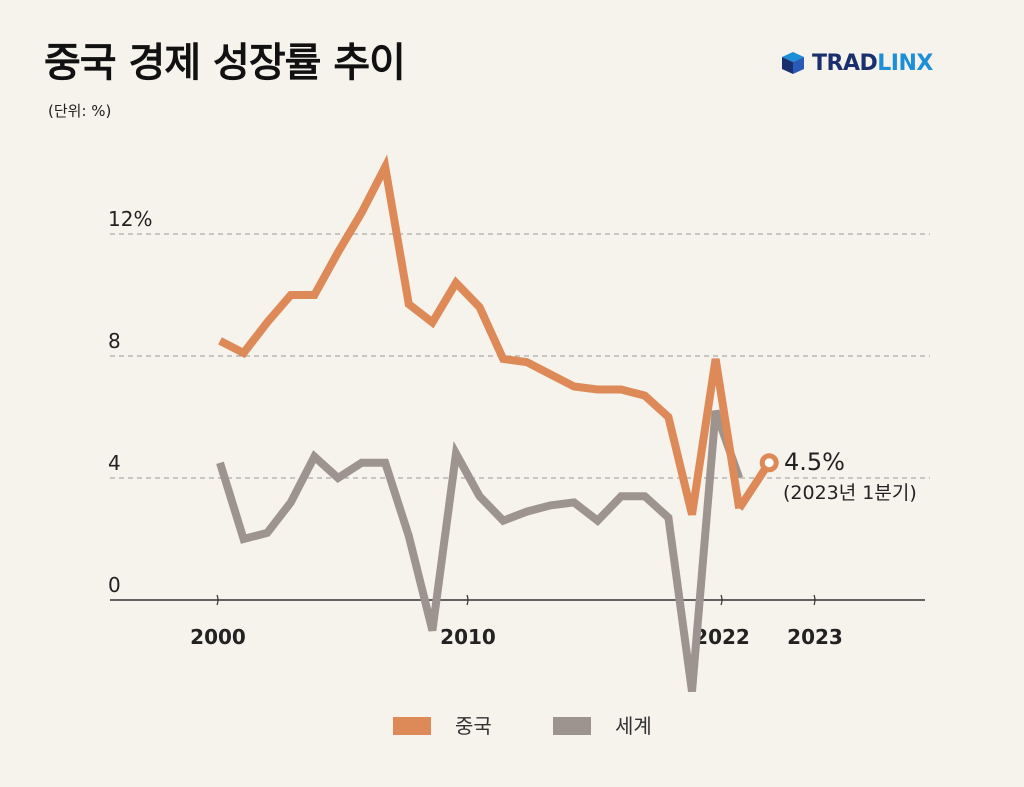  What do you see at coordinates (114, 463) in the screenshot?
I see `y-tick-label: 4` at bounding box center [114, 463].